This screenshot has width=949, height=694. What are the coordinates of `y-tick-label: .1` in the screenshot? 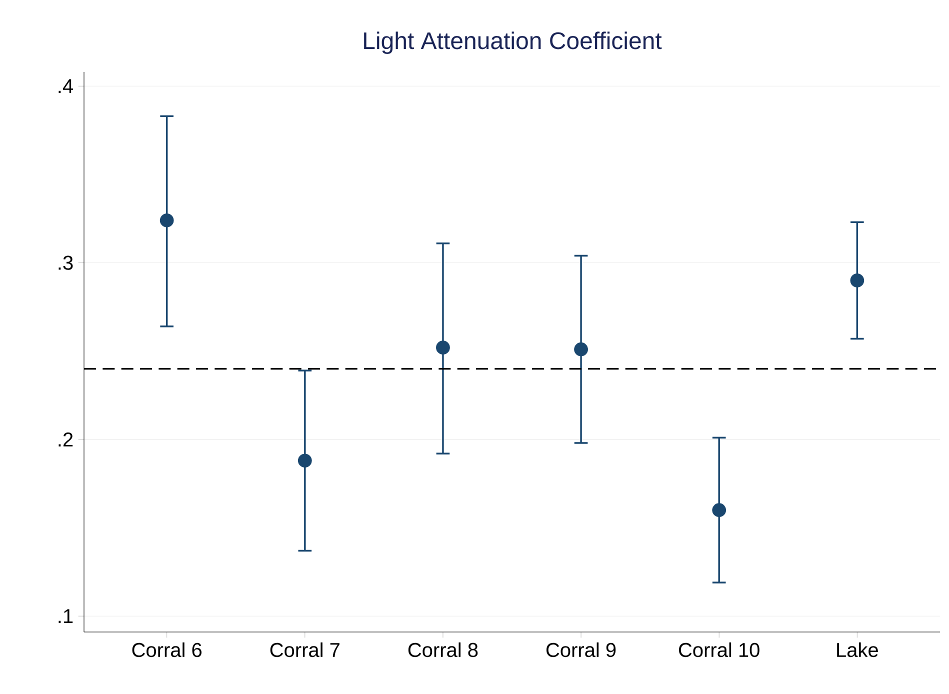 It's located at (65, 616).